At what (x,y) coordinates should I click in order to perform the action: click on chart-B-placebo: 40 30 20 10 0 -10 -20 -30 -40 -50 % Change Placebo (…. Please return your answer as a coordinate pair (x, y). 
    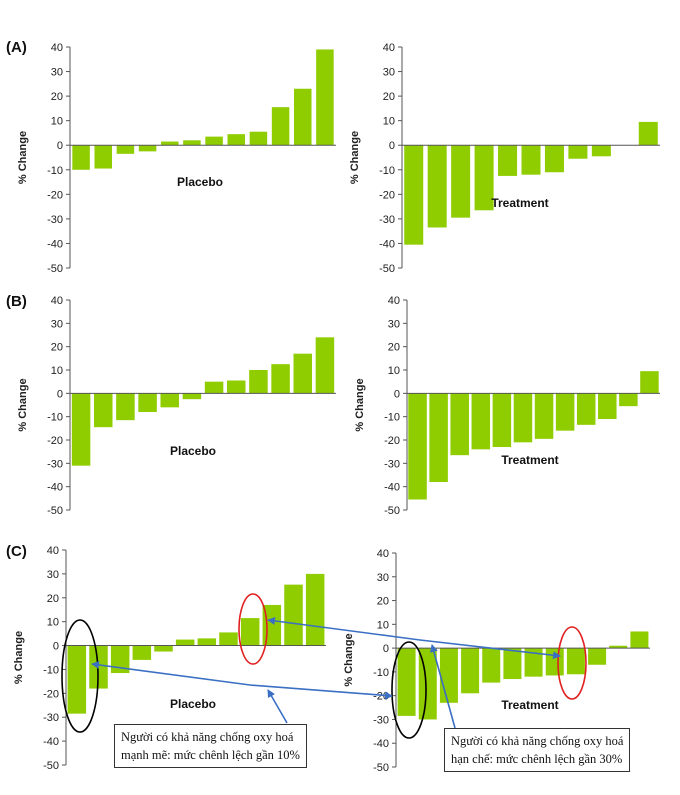
    Looking at the image, I should click on (171, 405).